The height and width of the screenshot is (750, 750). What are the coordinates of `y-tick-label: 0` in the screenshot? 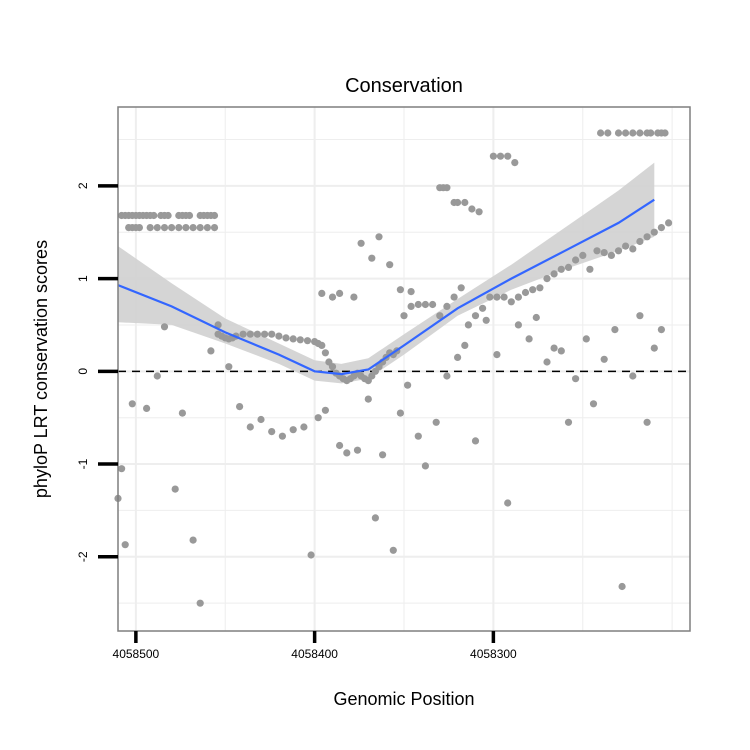 It's located at (83, 371).